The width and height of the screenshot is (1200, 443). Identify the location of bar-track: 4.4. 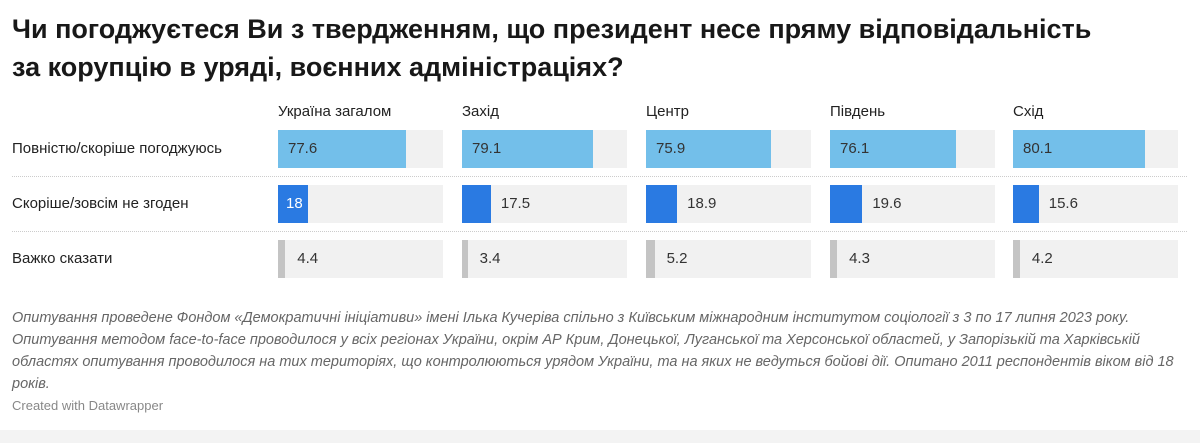
(360, 259).